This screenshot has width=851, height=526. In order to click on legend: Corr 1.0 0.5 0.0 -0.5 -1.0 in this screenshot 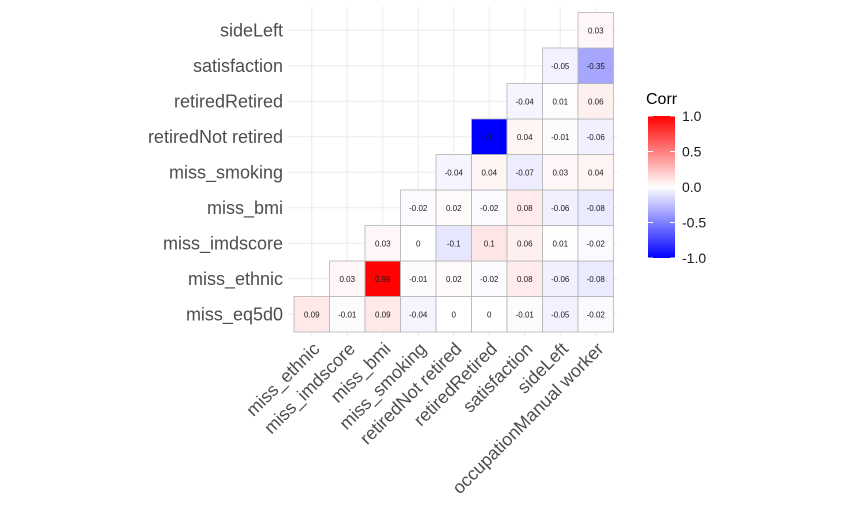, I will do `click(676, 178)`.